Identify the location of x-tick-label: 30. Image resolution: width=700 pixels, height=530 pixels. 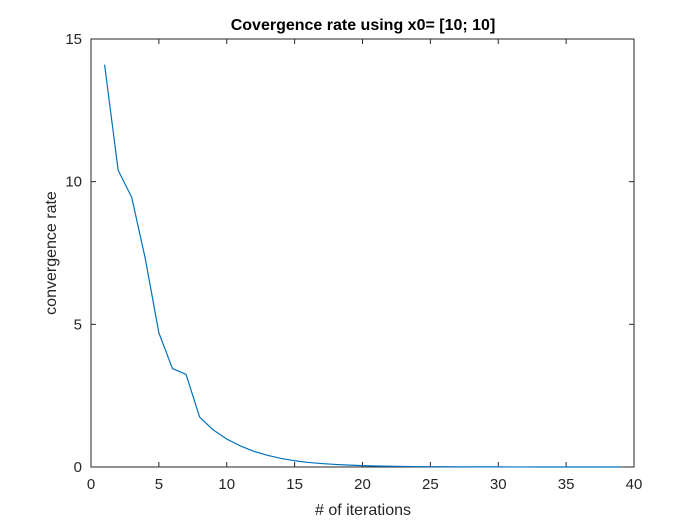
(498, 484).